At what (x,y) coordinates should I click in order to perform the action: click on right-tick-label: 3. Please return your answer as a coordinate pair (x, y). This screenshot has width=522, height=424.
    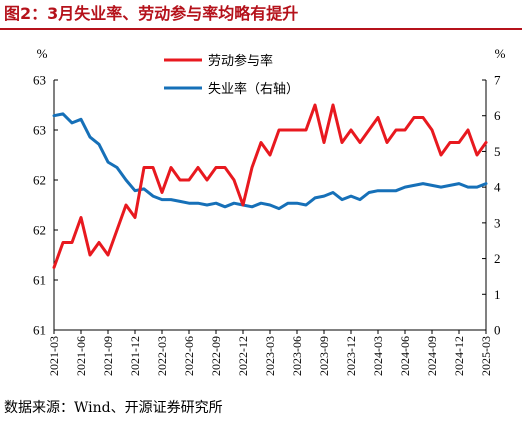
    Looking at the image, I should click on (497, 222).